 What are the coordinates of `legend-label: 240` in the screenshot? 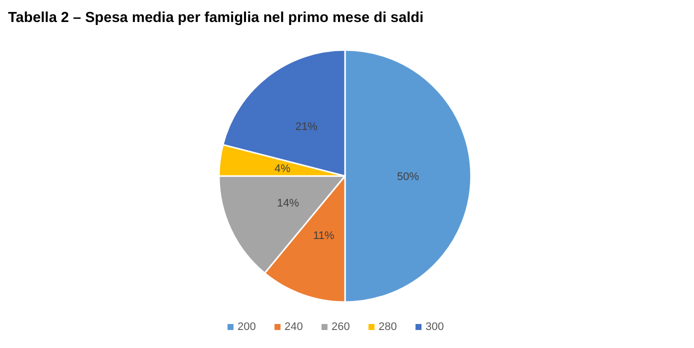 It's located at (293, 327).